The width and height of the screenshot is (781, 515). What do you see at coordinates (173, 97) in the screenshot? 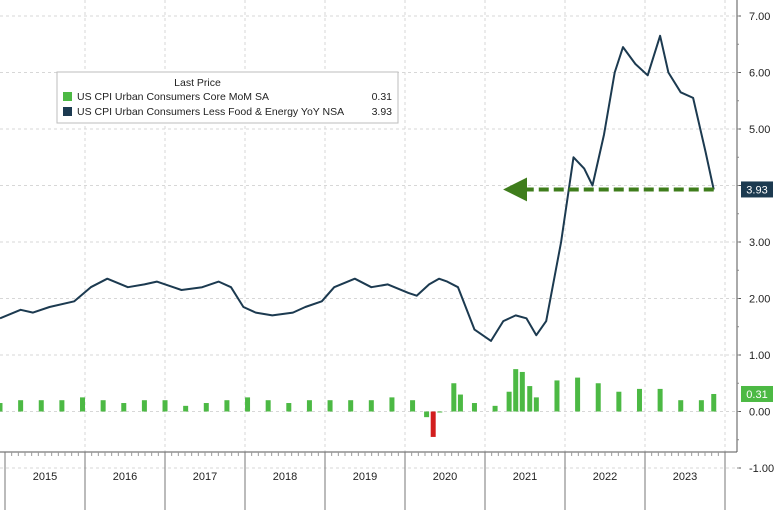
I see `legend-entry-label: US CPI Urban Consumers Core MoM SA` at bounding box center [173, 97].